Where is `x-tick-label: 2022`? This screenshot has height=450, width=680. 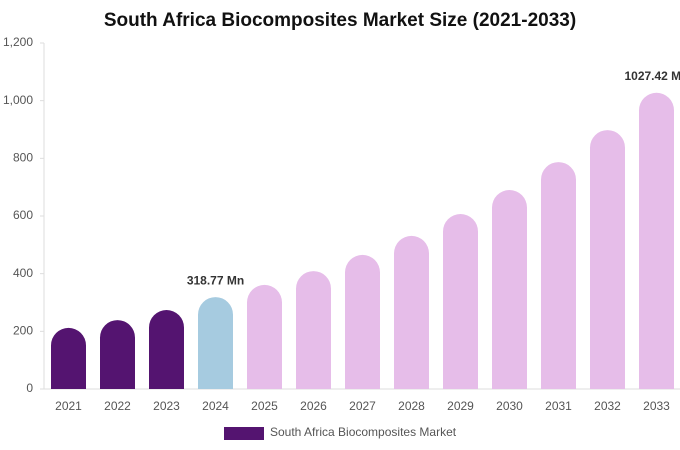 x-tick-label: 2022 is located at coordinates (117, 406).